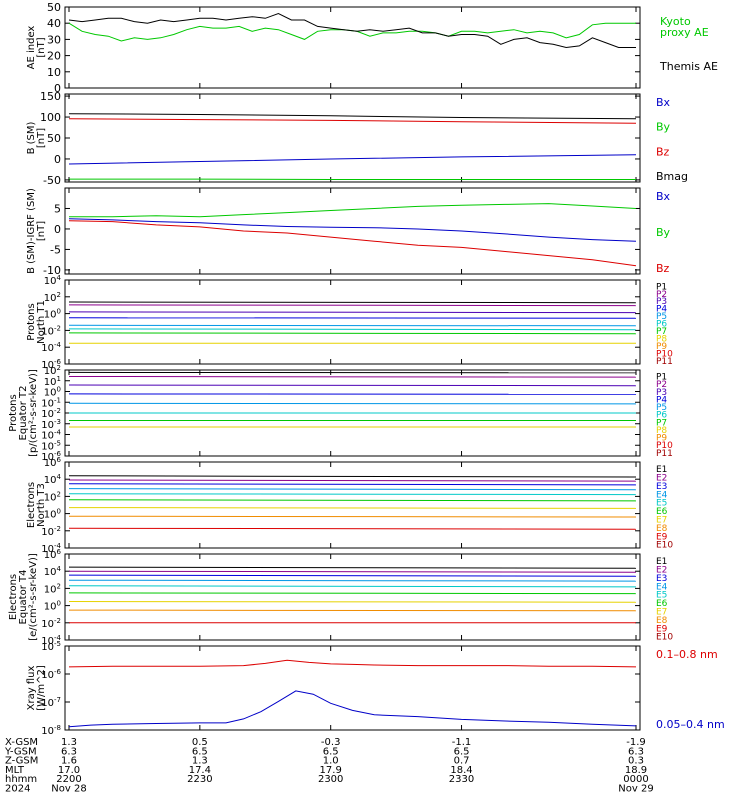 This screenshot has height=800, width=750. What do you see at coordinates (352, 159) in the screenshot?
I see `series-line-bx` at bounding box center [352, 159].